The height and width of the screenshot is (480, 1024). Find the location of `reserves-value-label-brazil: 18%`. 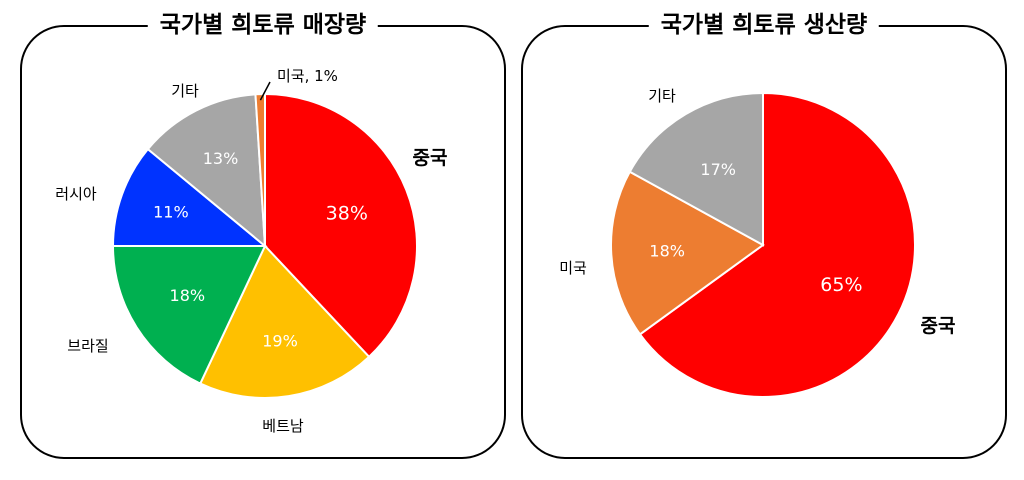

reserves-value-label-brazil: 18% is located at coordinates (188, 295).